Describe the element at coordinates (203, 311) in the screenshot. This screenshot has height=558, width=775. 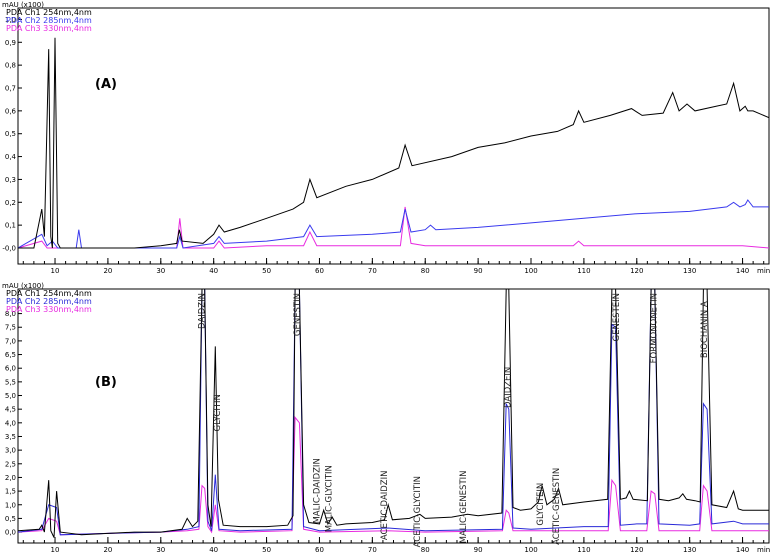
I see `peak-label: DAIDZIN` at that location.